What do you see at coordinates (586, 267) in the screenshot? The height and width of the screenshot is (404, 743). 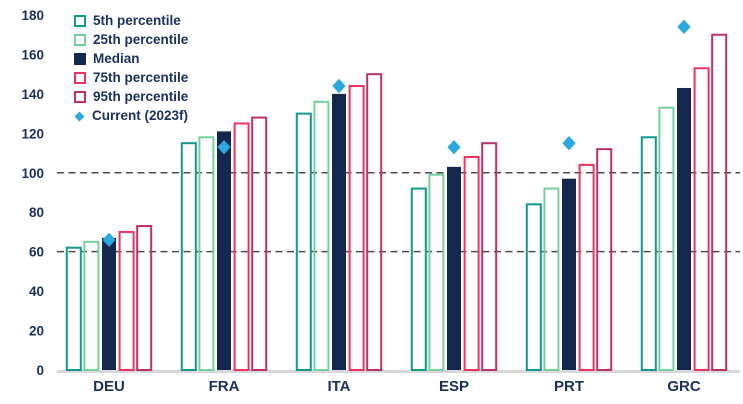 I see `bar-prt-75th-percentile` at bounding box center [586, 267].